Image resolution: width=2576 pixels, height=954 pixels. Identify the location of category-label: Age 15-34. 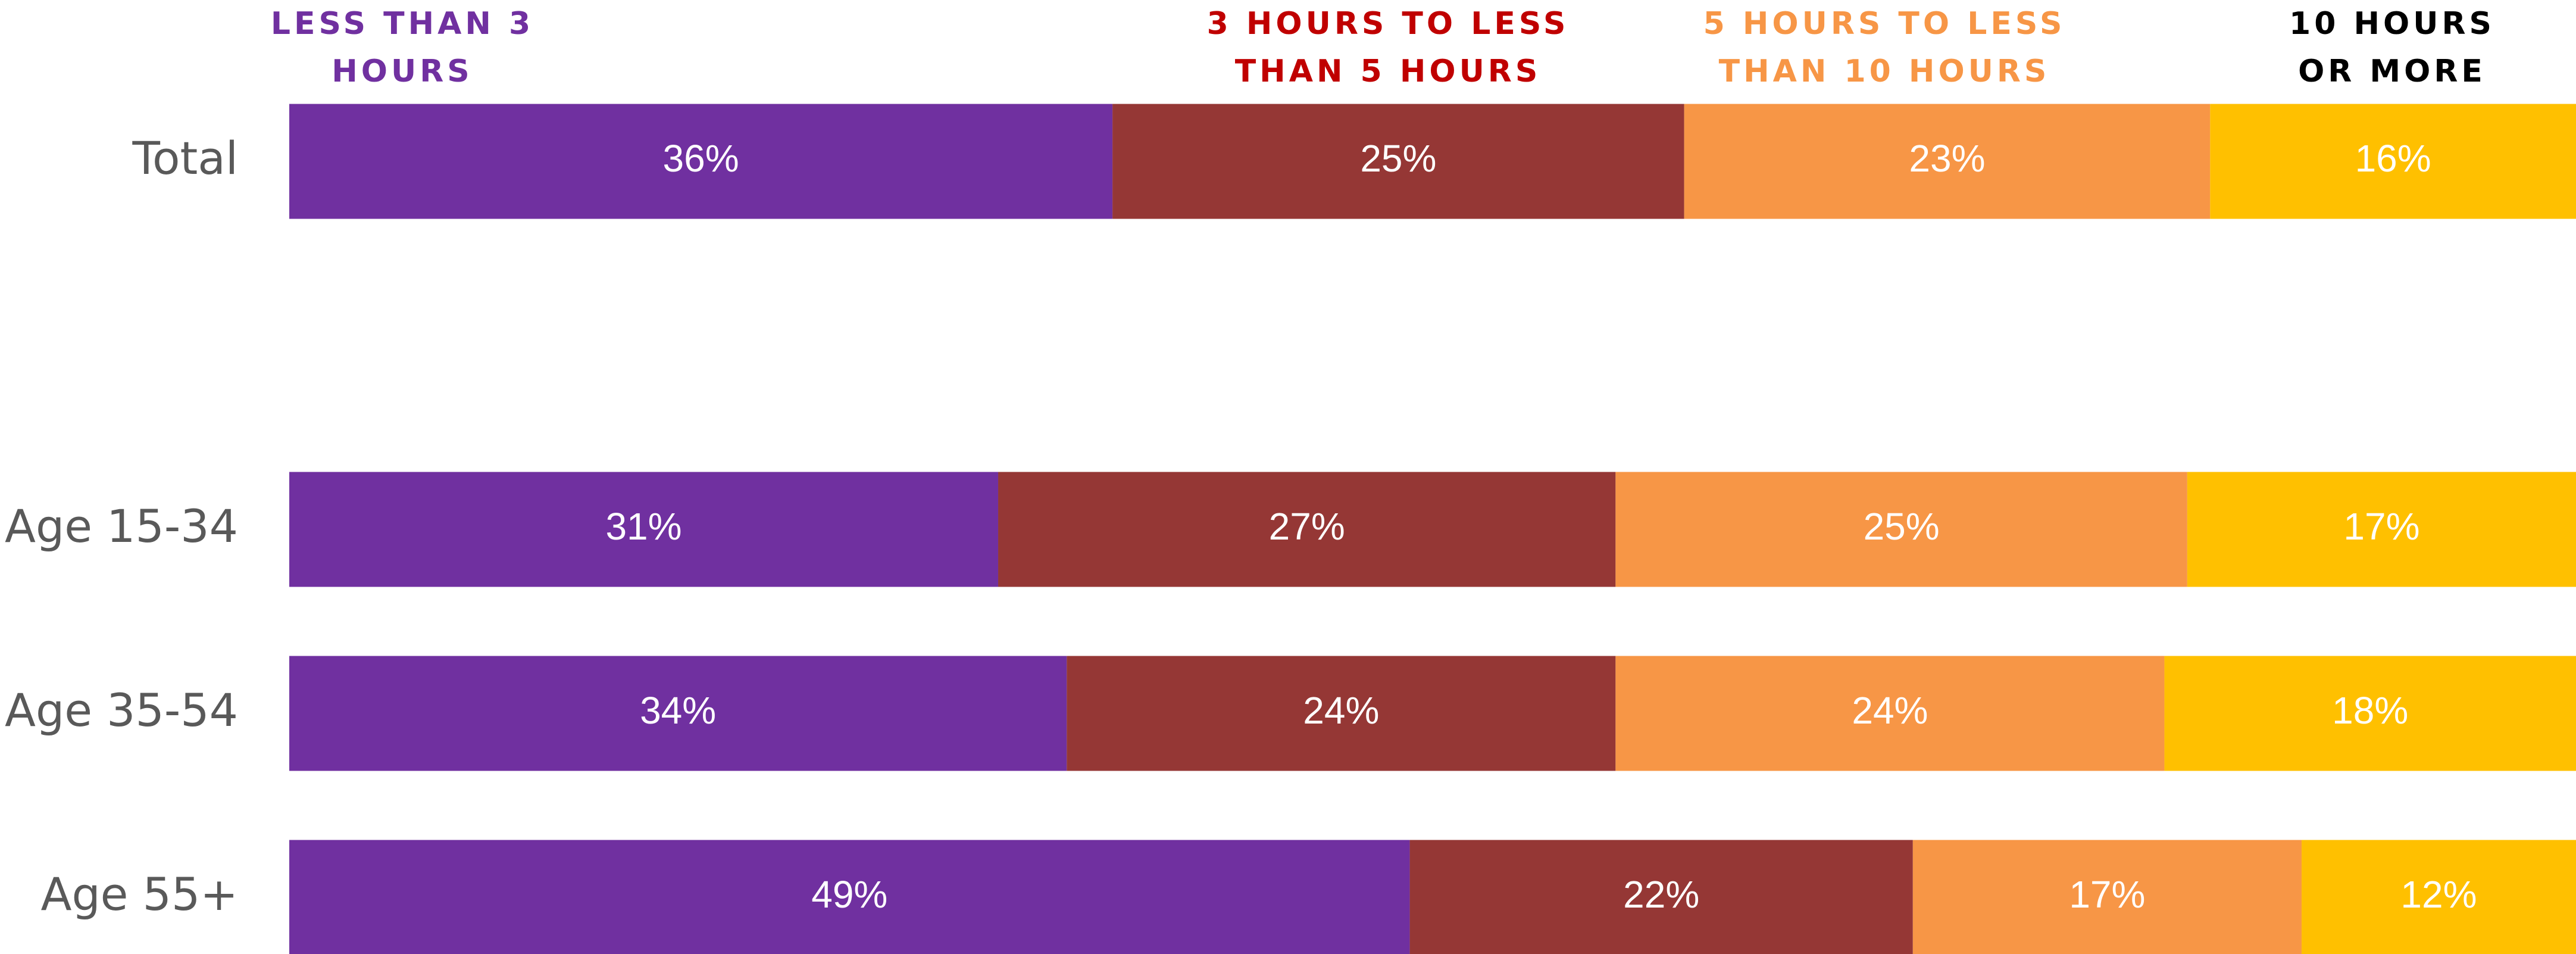
(121, 526).